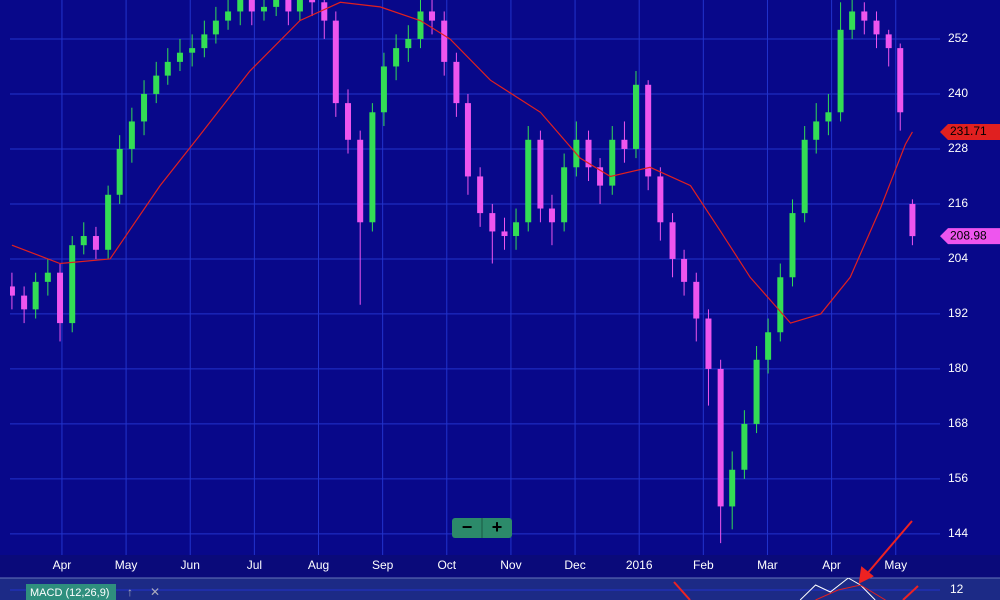 This screenshot has height=600, width=1000. Describe the element at coordinates (446, 565) in the screenshot. I see `x-tick-label: Oct` at that location.